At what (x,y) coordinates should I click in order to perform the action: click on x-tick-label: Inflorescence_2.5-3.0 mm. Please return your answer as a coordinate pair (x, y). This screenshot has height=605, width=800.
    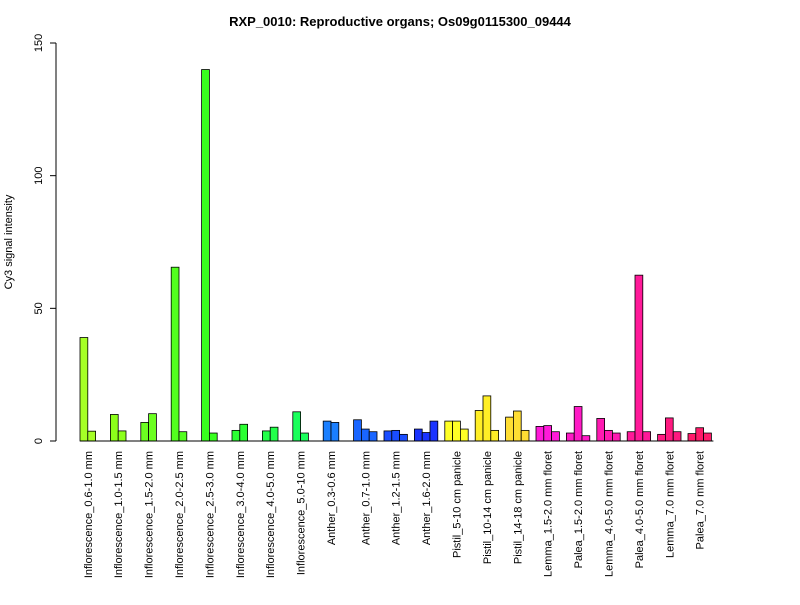
    Looking at the image, I should click on (210, 514).